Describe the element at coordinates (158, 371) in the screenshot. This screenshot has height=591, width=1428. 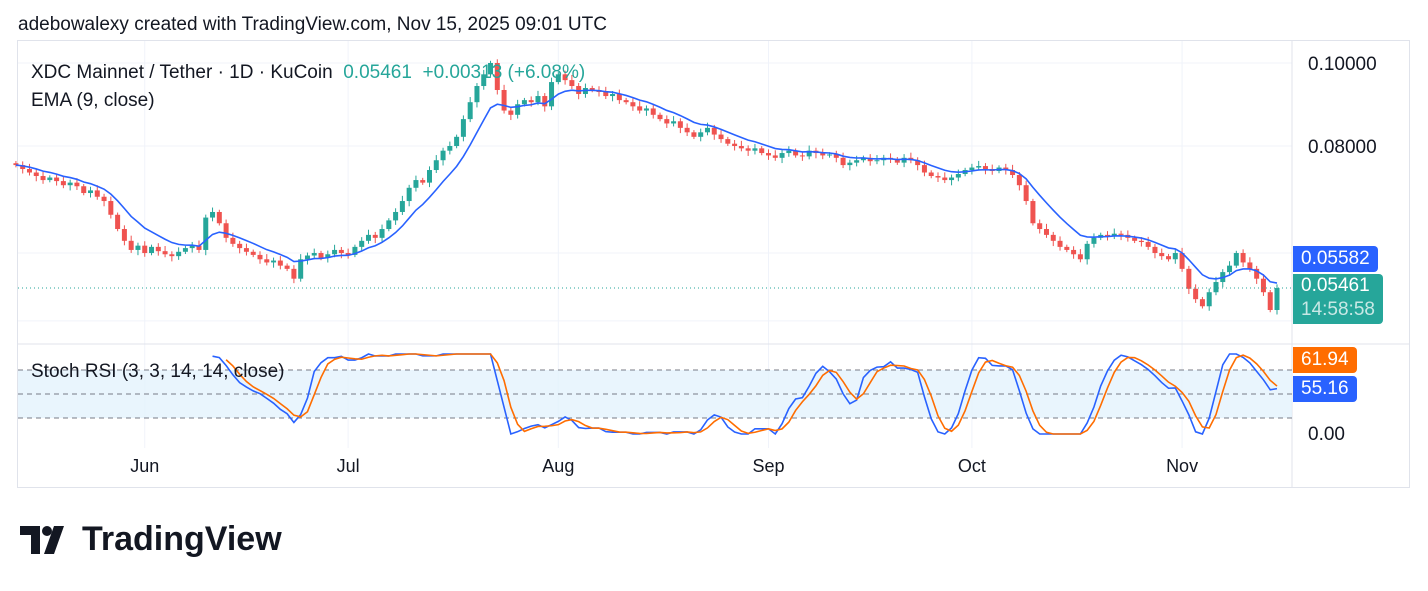
I see `legend-stoch-rsi: Stoch RSI (3, 3, 14, 14, close)` at that location.